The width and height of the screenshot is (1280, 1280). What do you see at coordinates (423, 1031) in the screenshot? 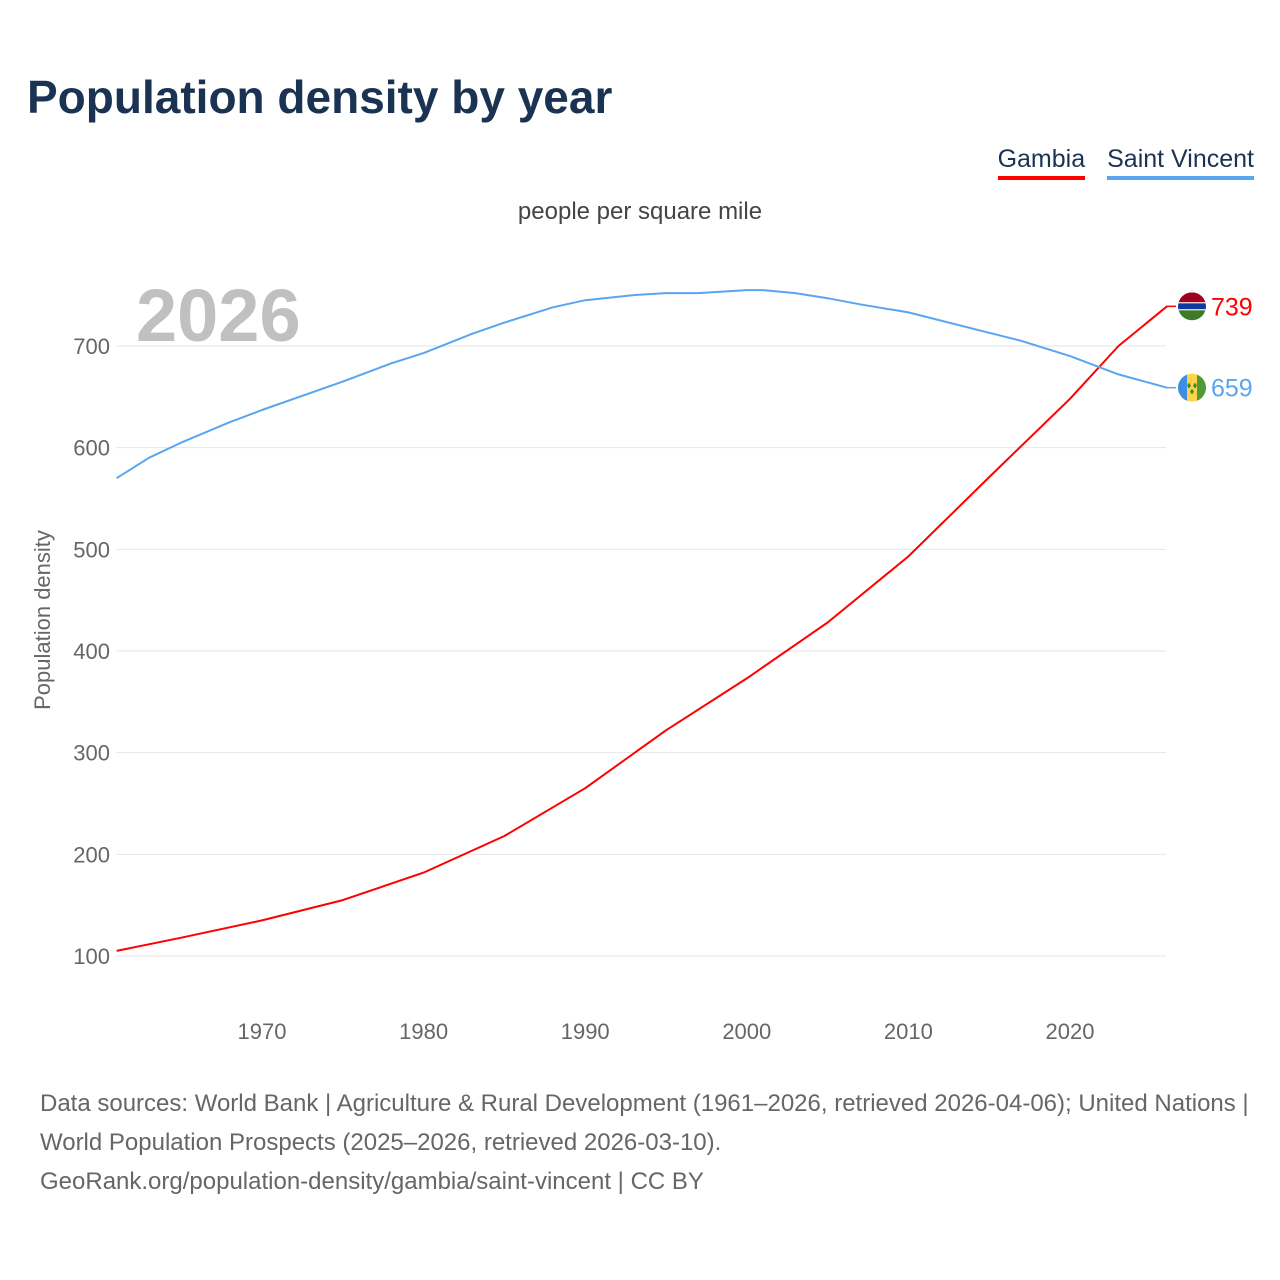
I see `x-tick-label: 1980` at bounding box center [423, 1031].